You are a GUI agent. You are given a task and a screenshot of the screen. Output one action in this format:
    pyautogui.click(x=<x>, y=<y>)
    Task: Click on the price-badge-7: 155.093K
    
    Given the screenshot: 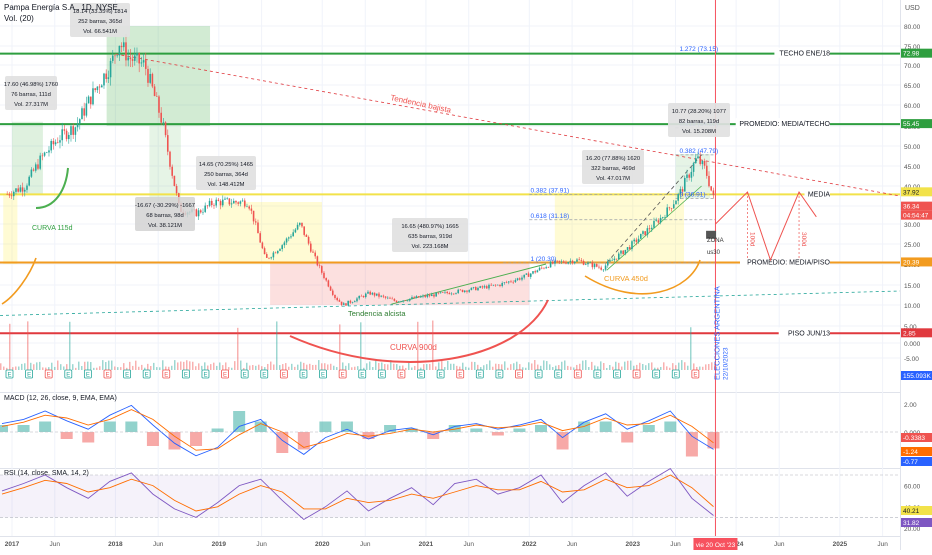 What is the action you would take?
    pyautogui.click(x=917, y=376)
    